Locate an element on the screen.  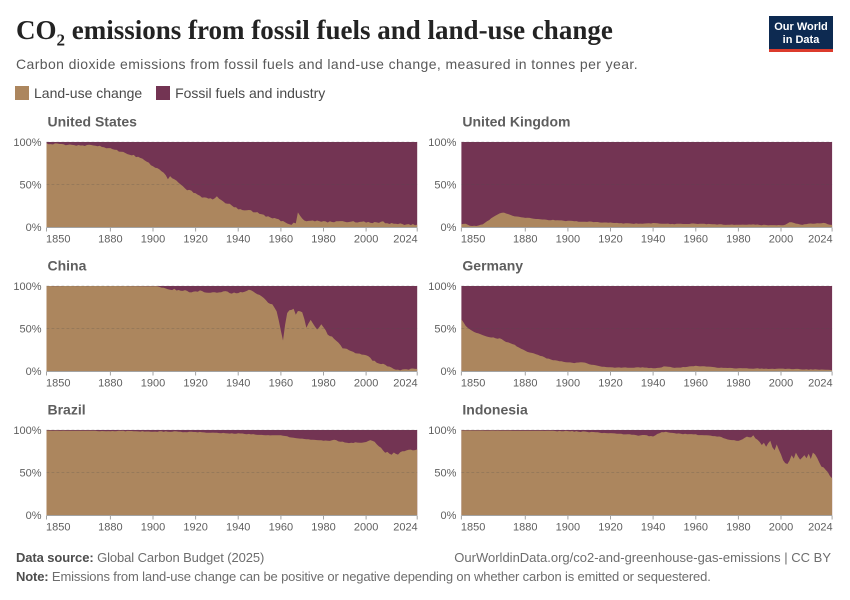
svg-text: Indonesia is located at coordinates (495, 409).